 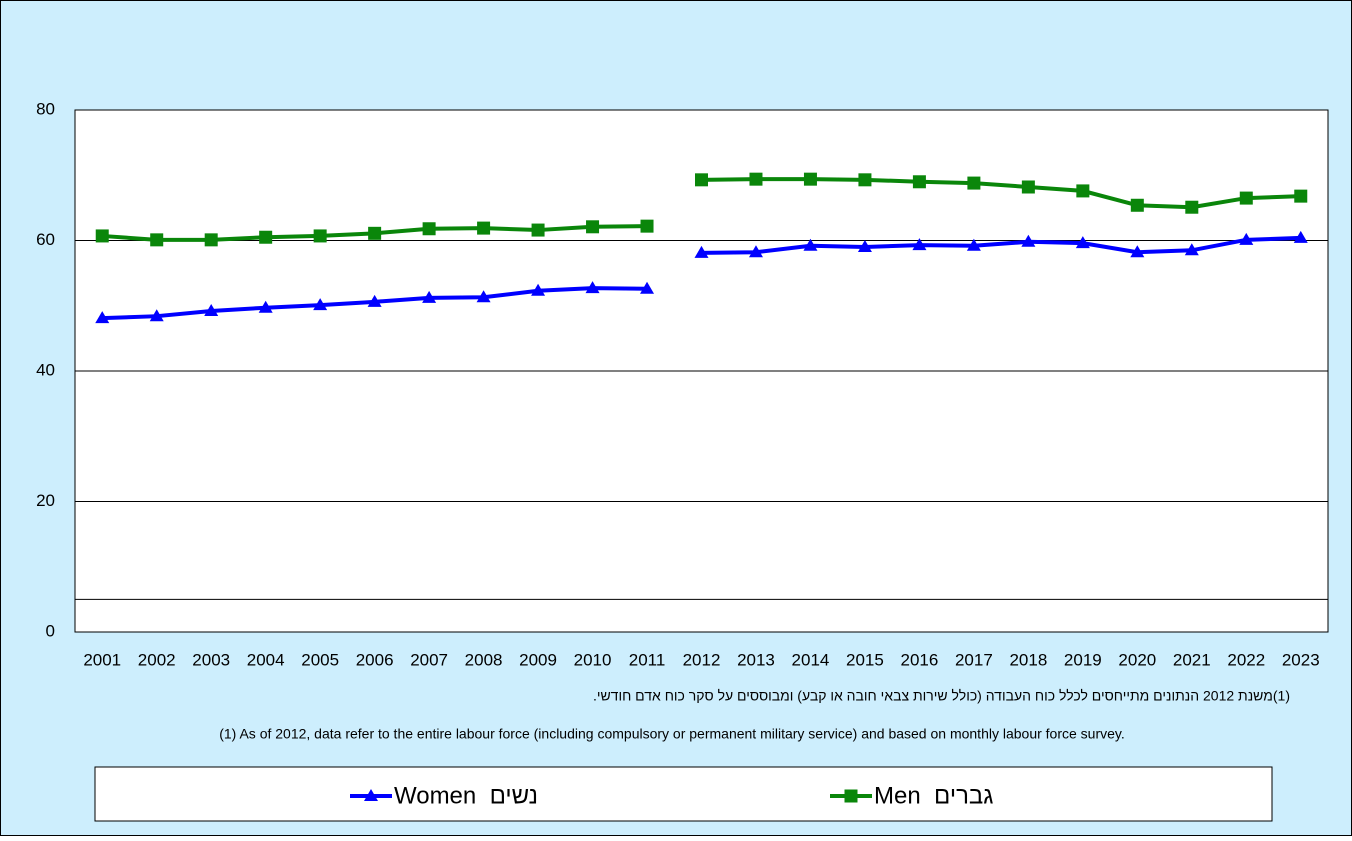 I want to click on x-tick-label: 2004, so click(x=266, y=659).